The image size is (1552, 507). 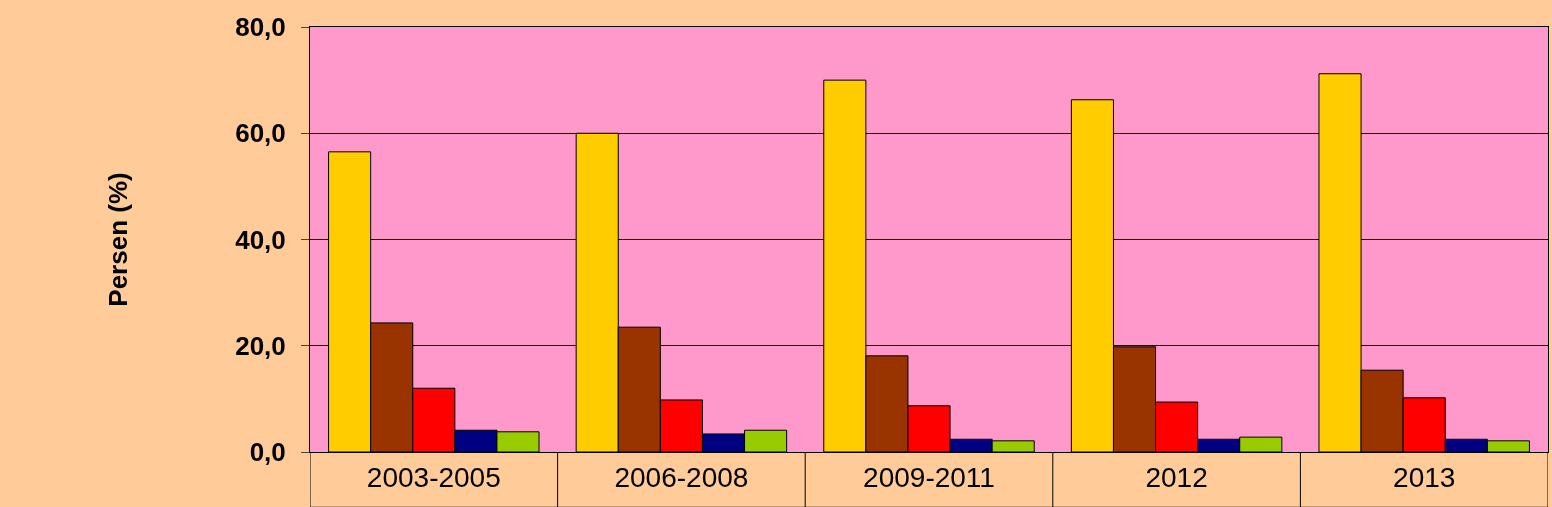 What do you see at coordinates (260, 133) in the screenshot?
I see `y-tick-label: 60,0` at bounding box center [260, 133].